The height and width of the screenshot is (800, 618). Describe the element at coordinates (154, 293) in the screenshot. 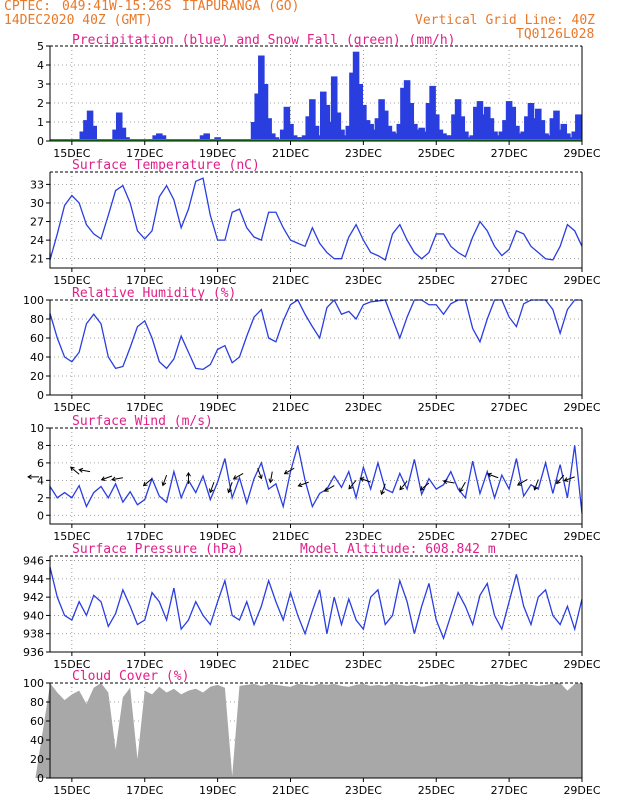

I see `panel-title: Relative Humidity (%)` at that location.